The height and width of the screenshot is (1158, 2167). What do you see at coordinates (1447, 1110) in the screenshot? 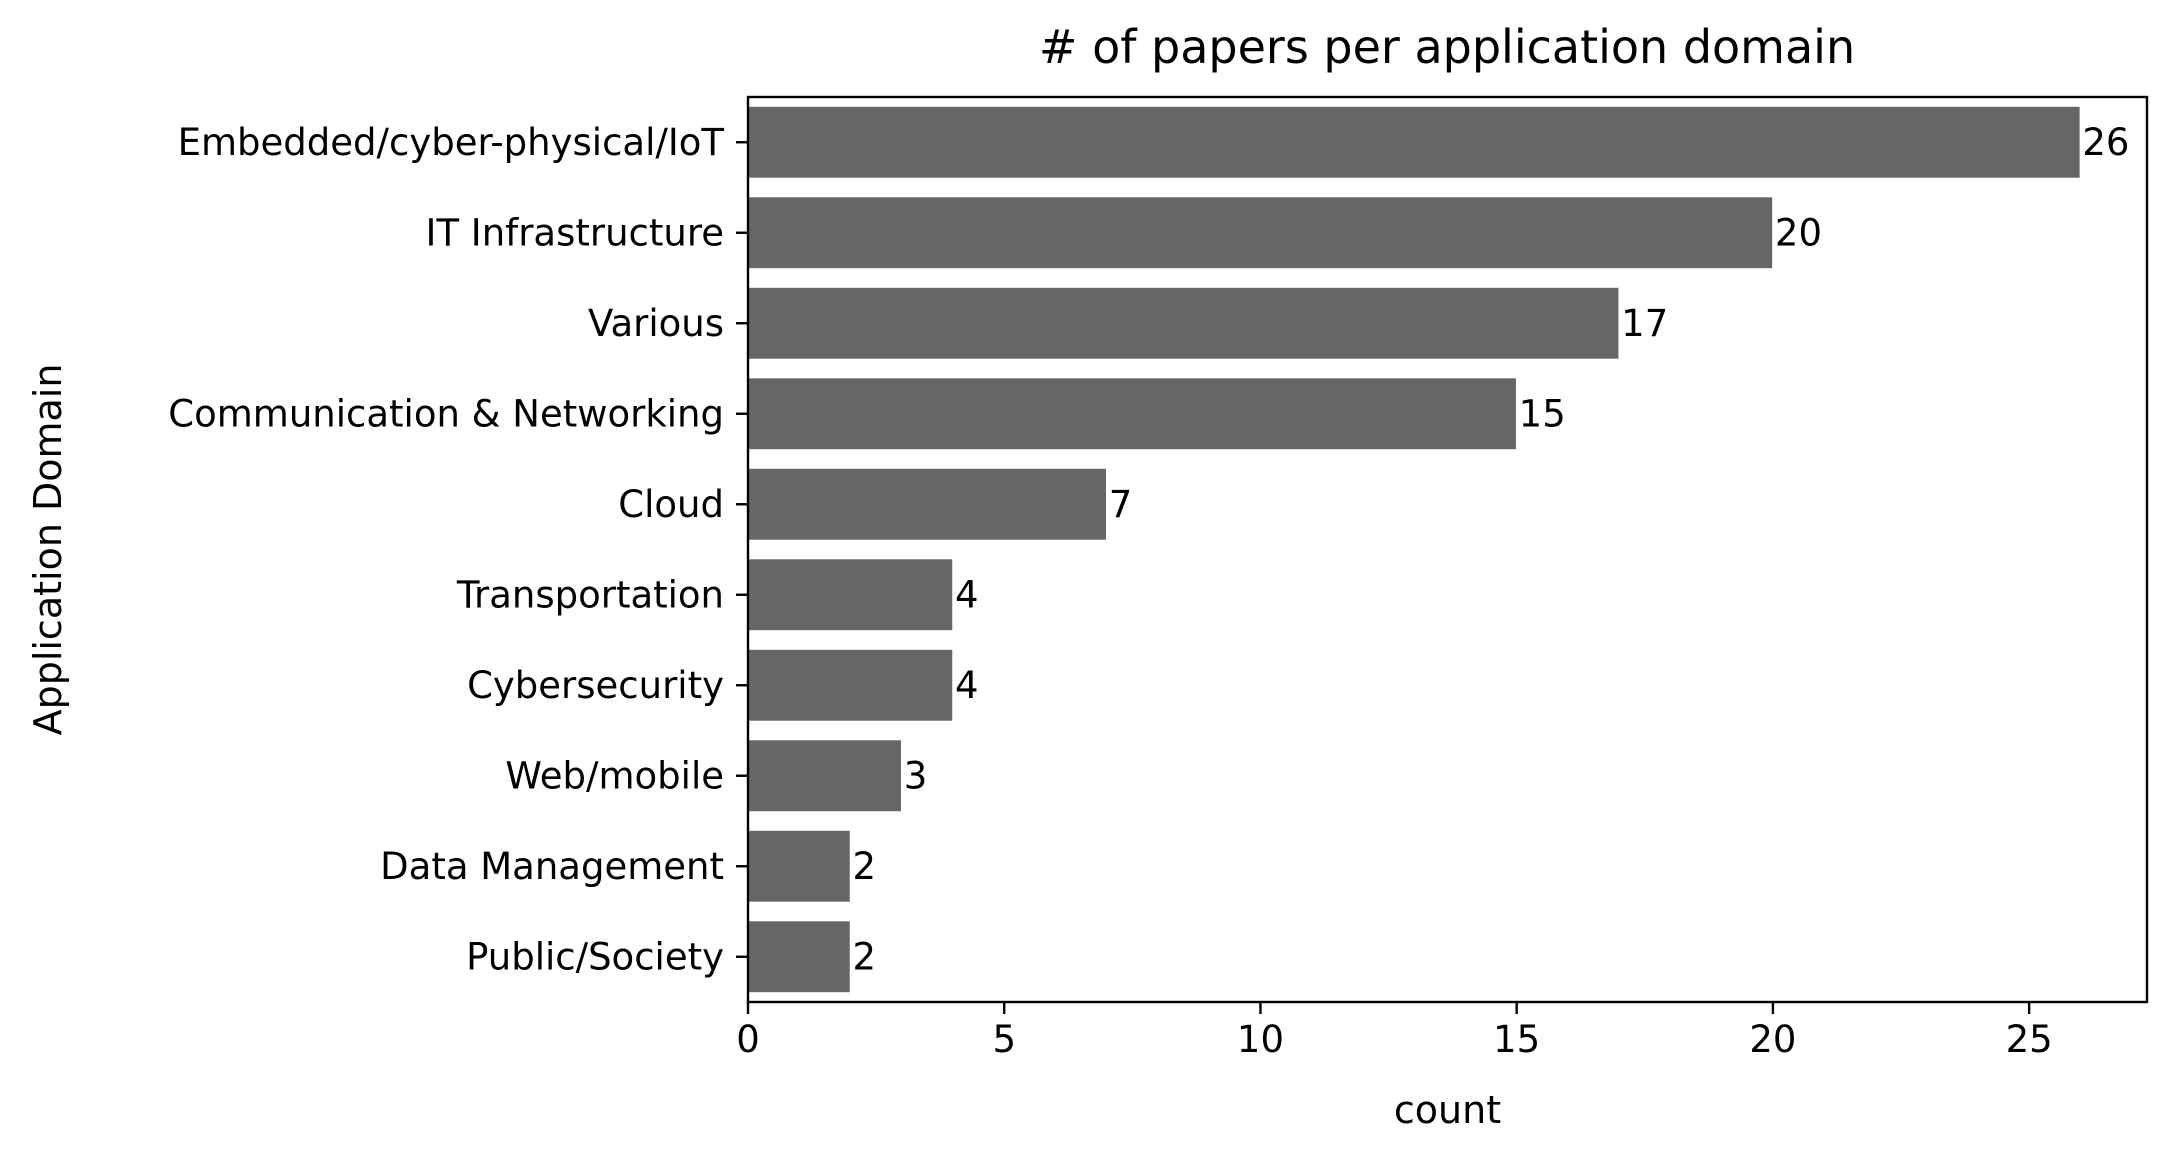
I see `x-axis-label: count` at bounding box center [1447, 1110].